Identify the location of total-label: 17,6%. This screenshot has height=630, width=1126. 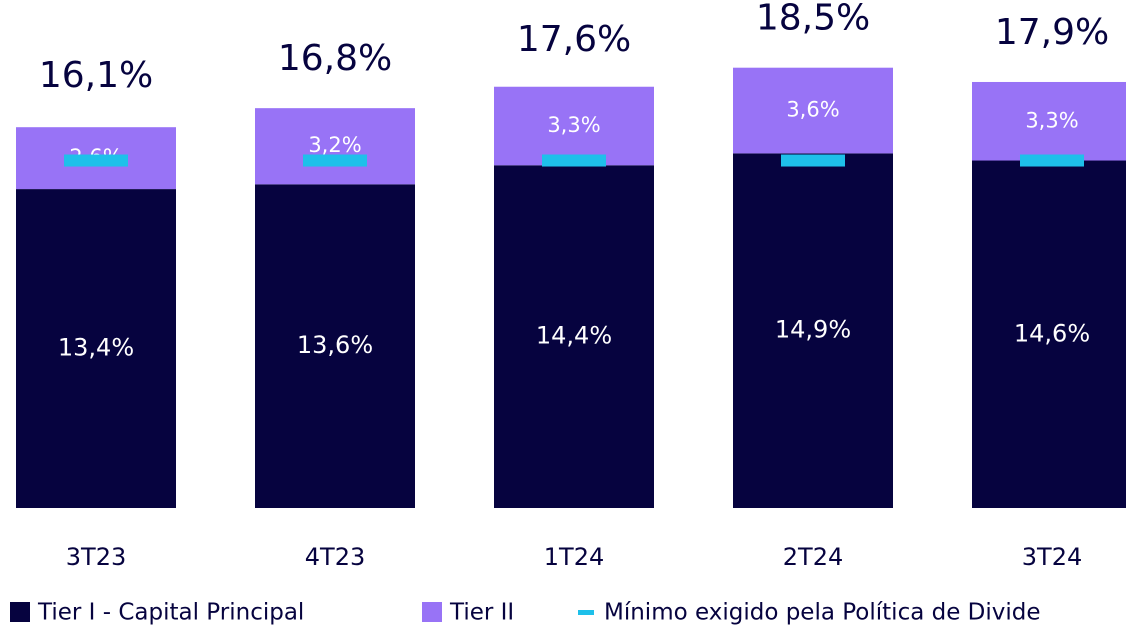
(574, 39).